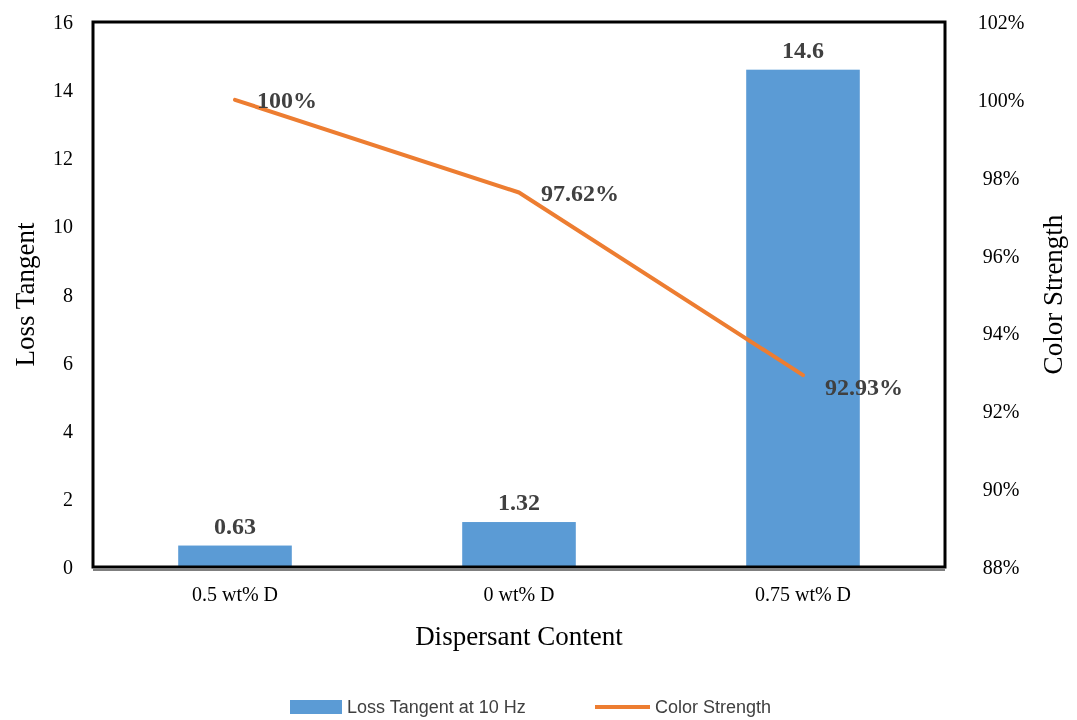 The height and width of the screenshot is (720, 1077). I want to click on y-tick-label: 2, so click(68, 498).